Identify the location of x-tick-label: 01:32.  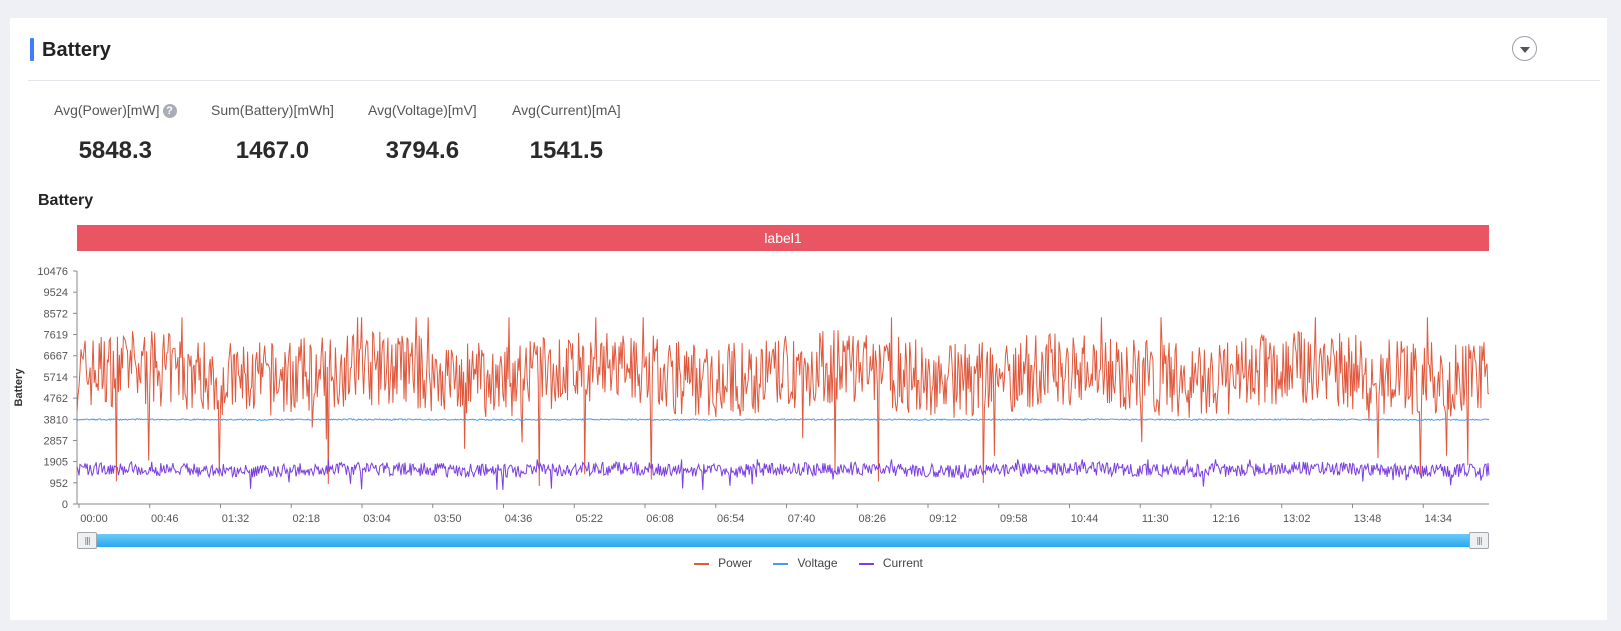
(236, 519).